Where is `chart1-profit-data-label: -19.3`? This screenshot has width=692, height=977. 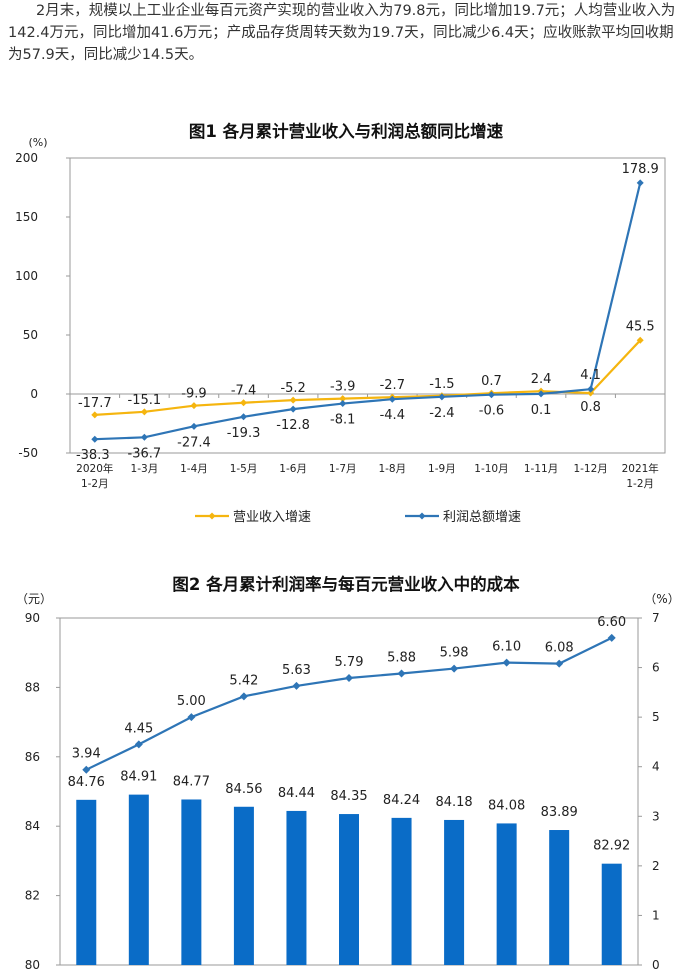
chart1-profit-data-label: -19.3 is located at coordinates (244, 433).